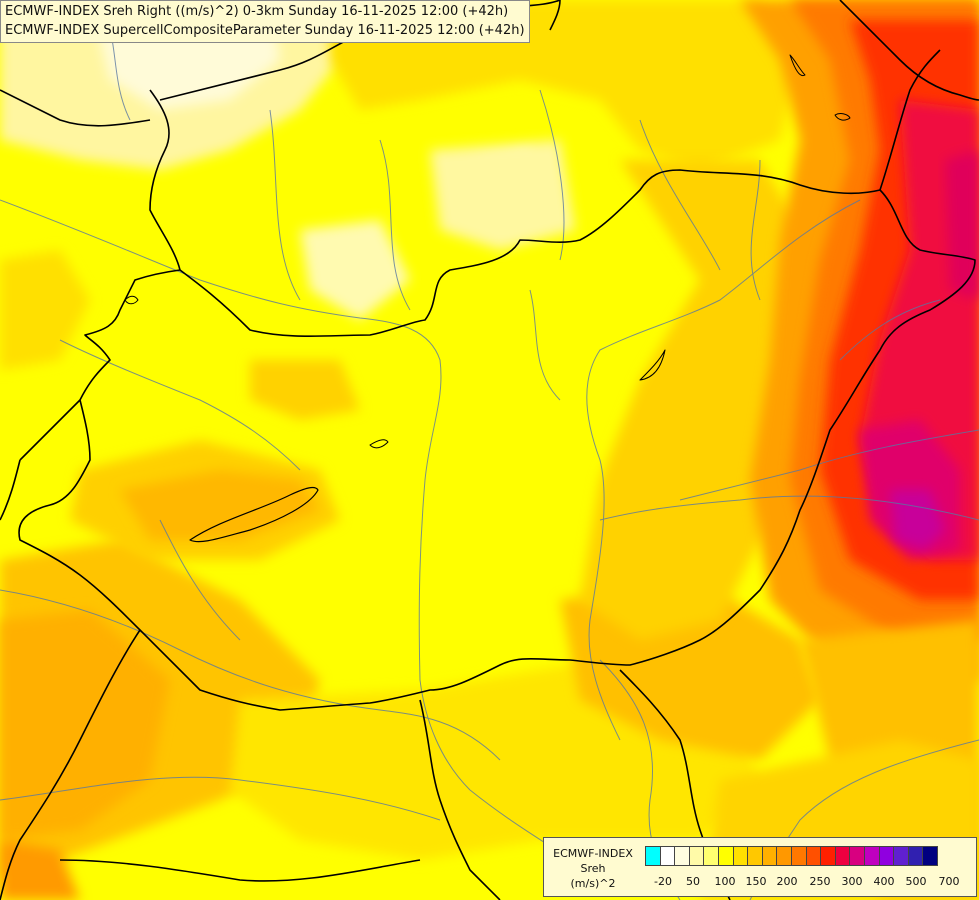 This screenshot has width=979, height=900. Describe the element at coordinates (40, 870) in the screenshot. I see `field-orange-corner` at that location.